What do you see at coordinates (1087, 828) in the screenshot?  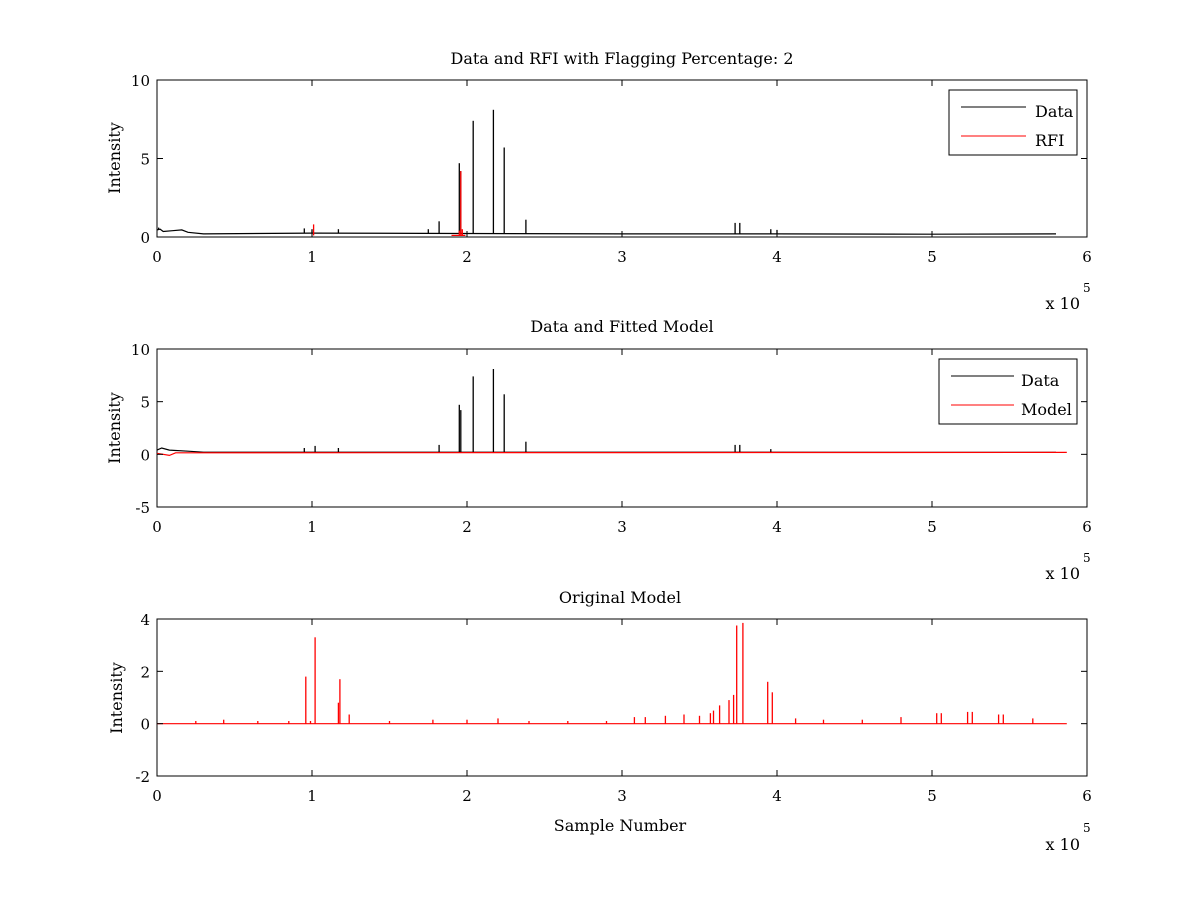 I see `panel-3-x-exponent: 5` at bounding box center [1087, 828].